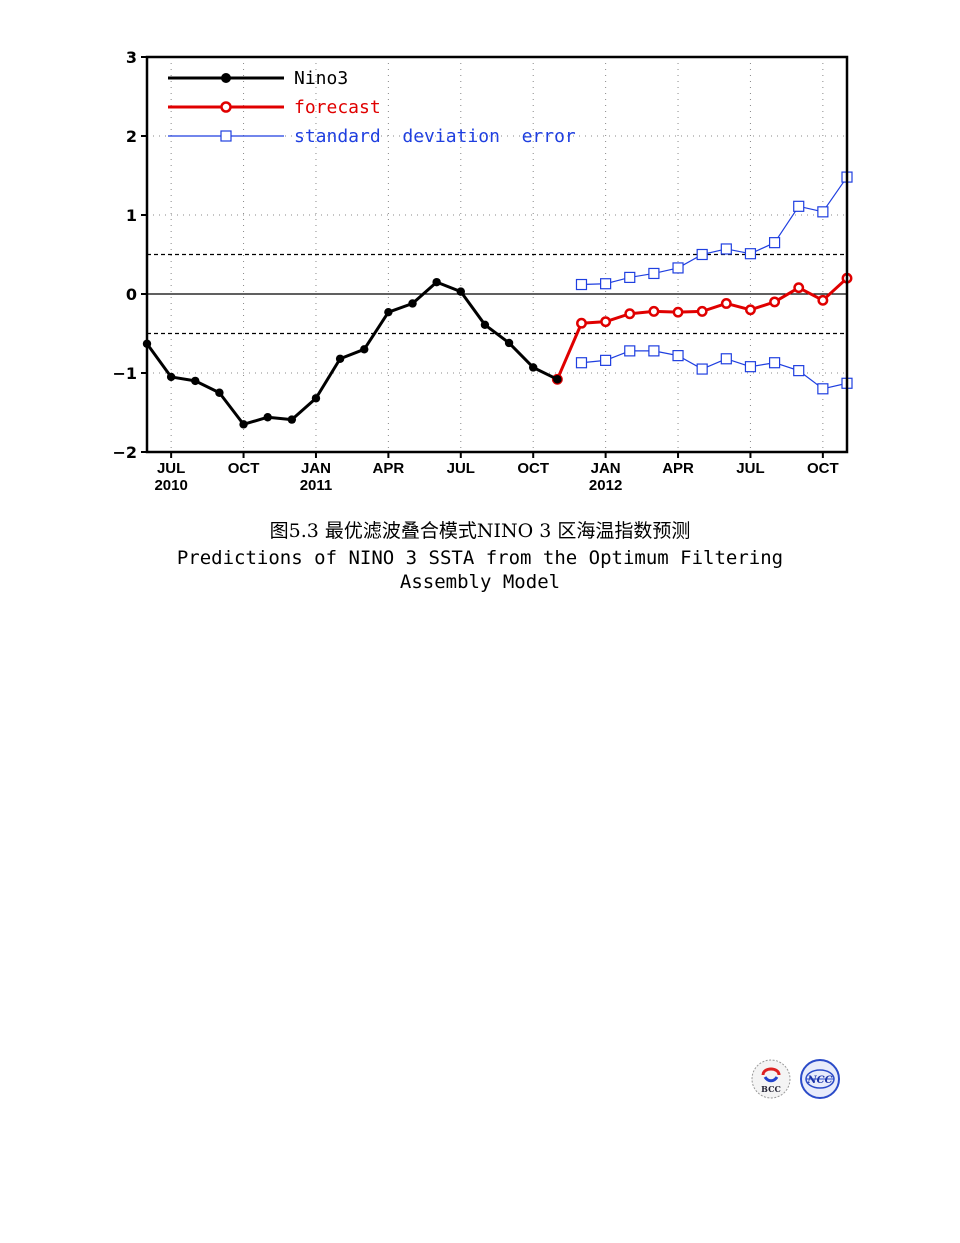 This screenshot has height=1243, width=960. What do you see at coordinates (321, 78) in the screenshot?
I see `legend-label: Nino3` at bounding box center [321, 78].